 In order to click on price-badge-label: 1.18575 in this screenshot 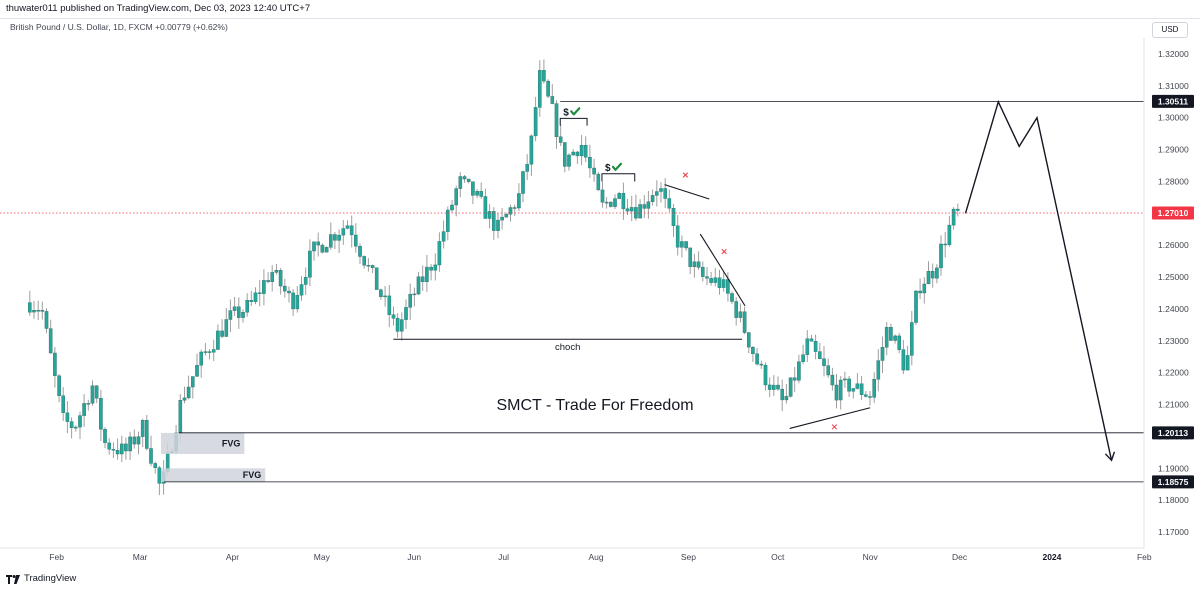, I will do `click(1173, 482)`.